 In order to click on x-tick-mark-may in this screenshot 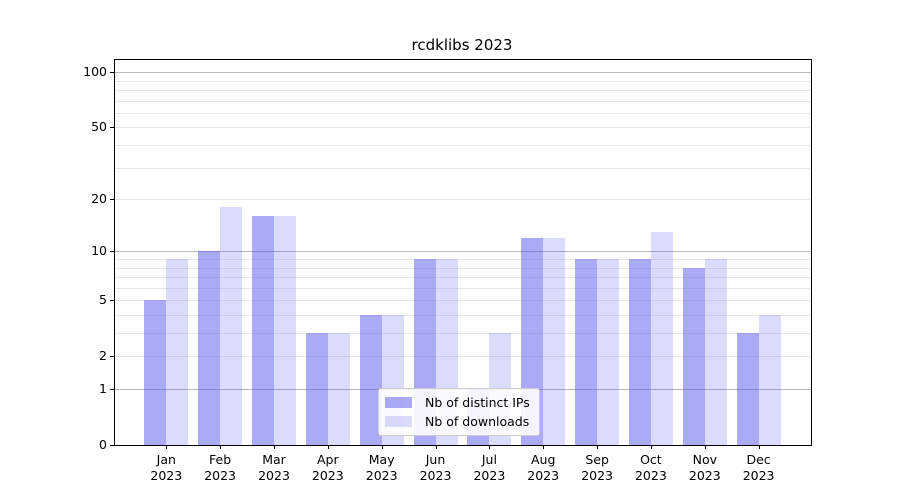, I will do `click(382, 447)`.